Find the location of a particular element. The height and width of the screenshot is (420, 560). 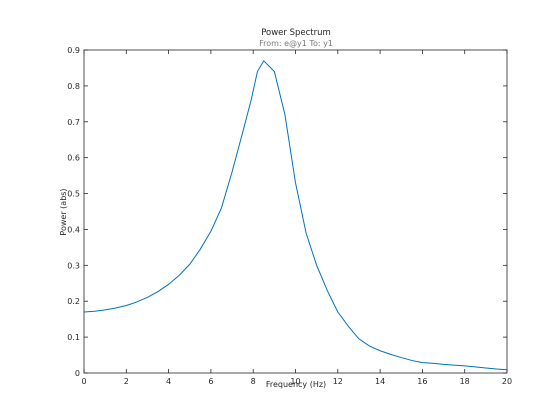

x-tick-label: 14 is located at coordinates (380, 381).